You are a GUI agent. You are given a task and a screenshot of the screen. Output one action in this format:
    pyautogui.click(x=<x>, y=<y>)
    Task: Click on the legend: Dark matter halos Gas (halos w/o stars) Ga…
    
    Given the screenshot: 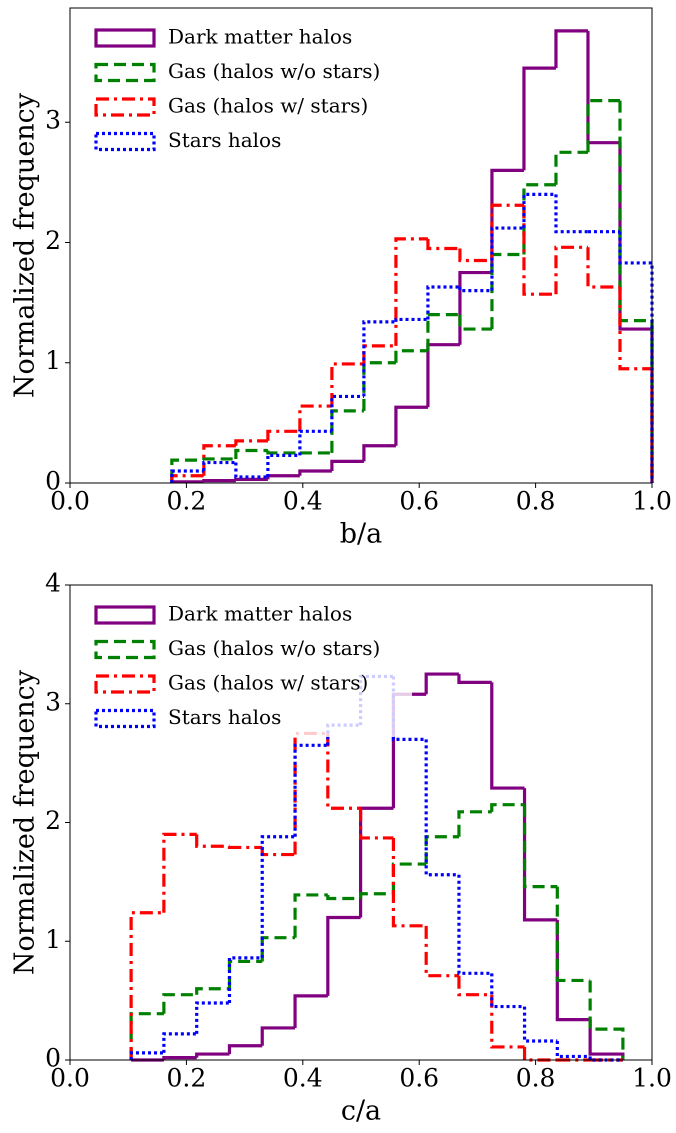 What is the action you would take?
    pyautogui.click(x=246, y=90)
    